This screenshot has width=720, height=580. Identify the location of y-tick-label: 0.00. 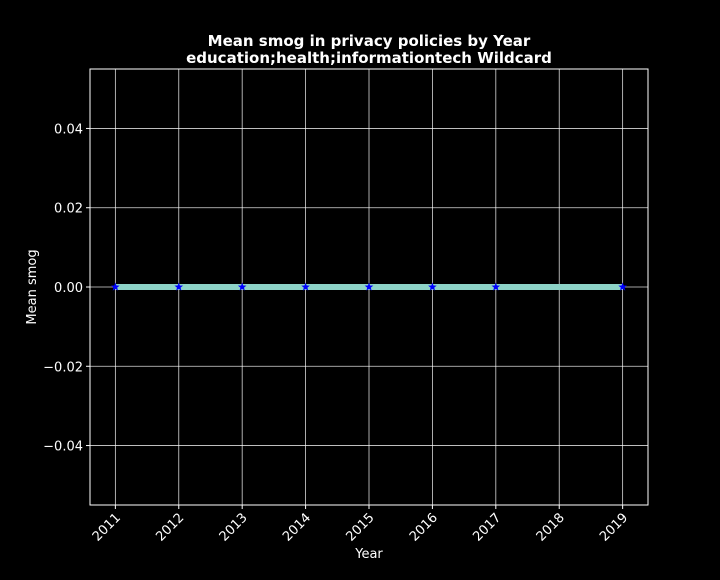
(68, 288).